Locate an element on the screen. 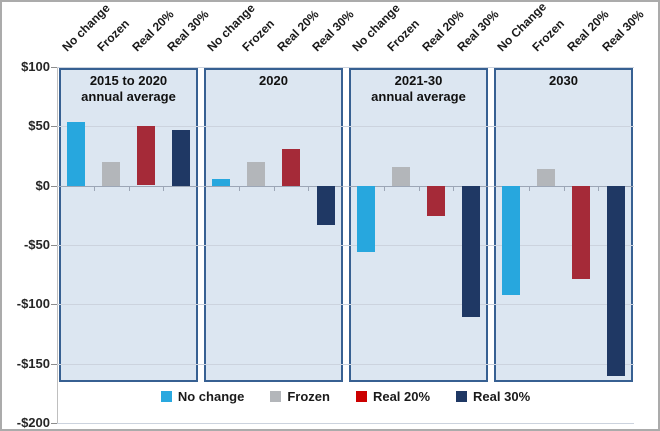 Image resolution: width=660 pixels, height=431 pixels. legend-item: No change is located at coordinates (202, 396).